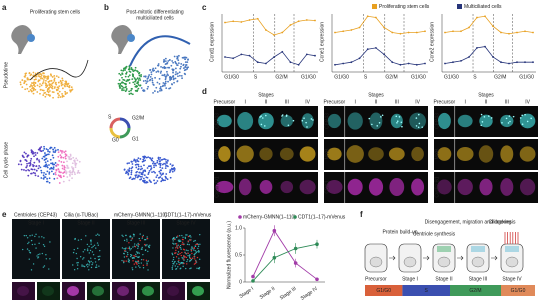 This screenshot has width=540, height=302. Describe the element at coordinates (270, 27) in the screenshot. I see `expression-line` at that location.